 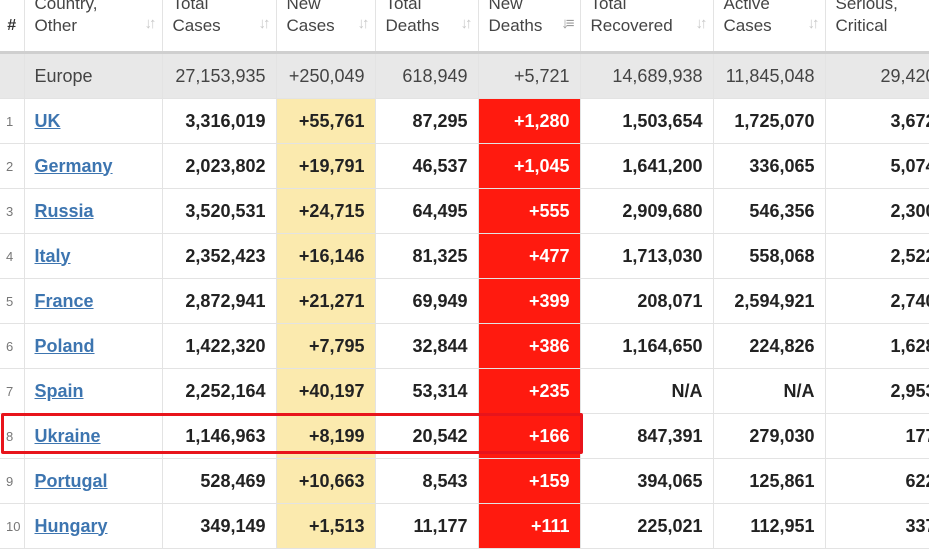 I want to click on header-serious-critical-label: Serious, Critical, so click(x=882, y=25).